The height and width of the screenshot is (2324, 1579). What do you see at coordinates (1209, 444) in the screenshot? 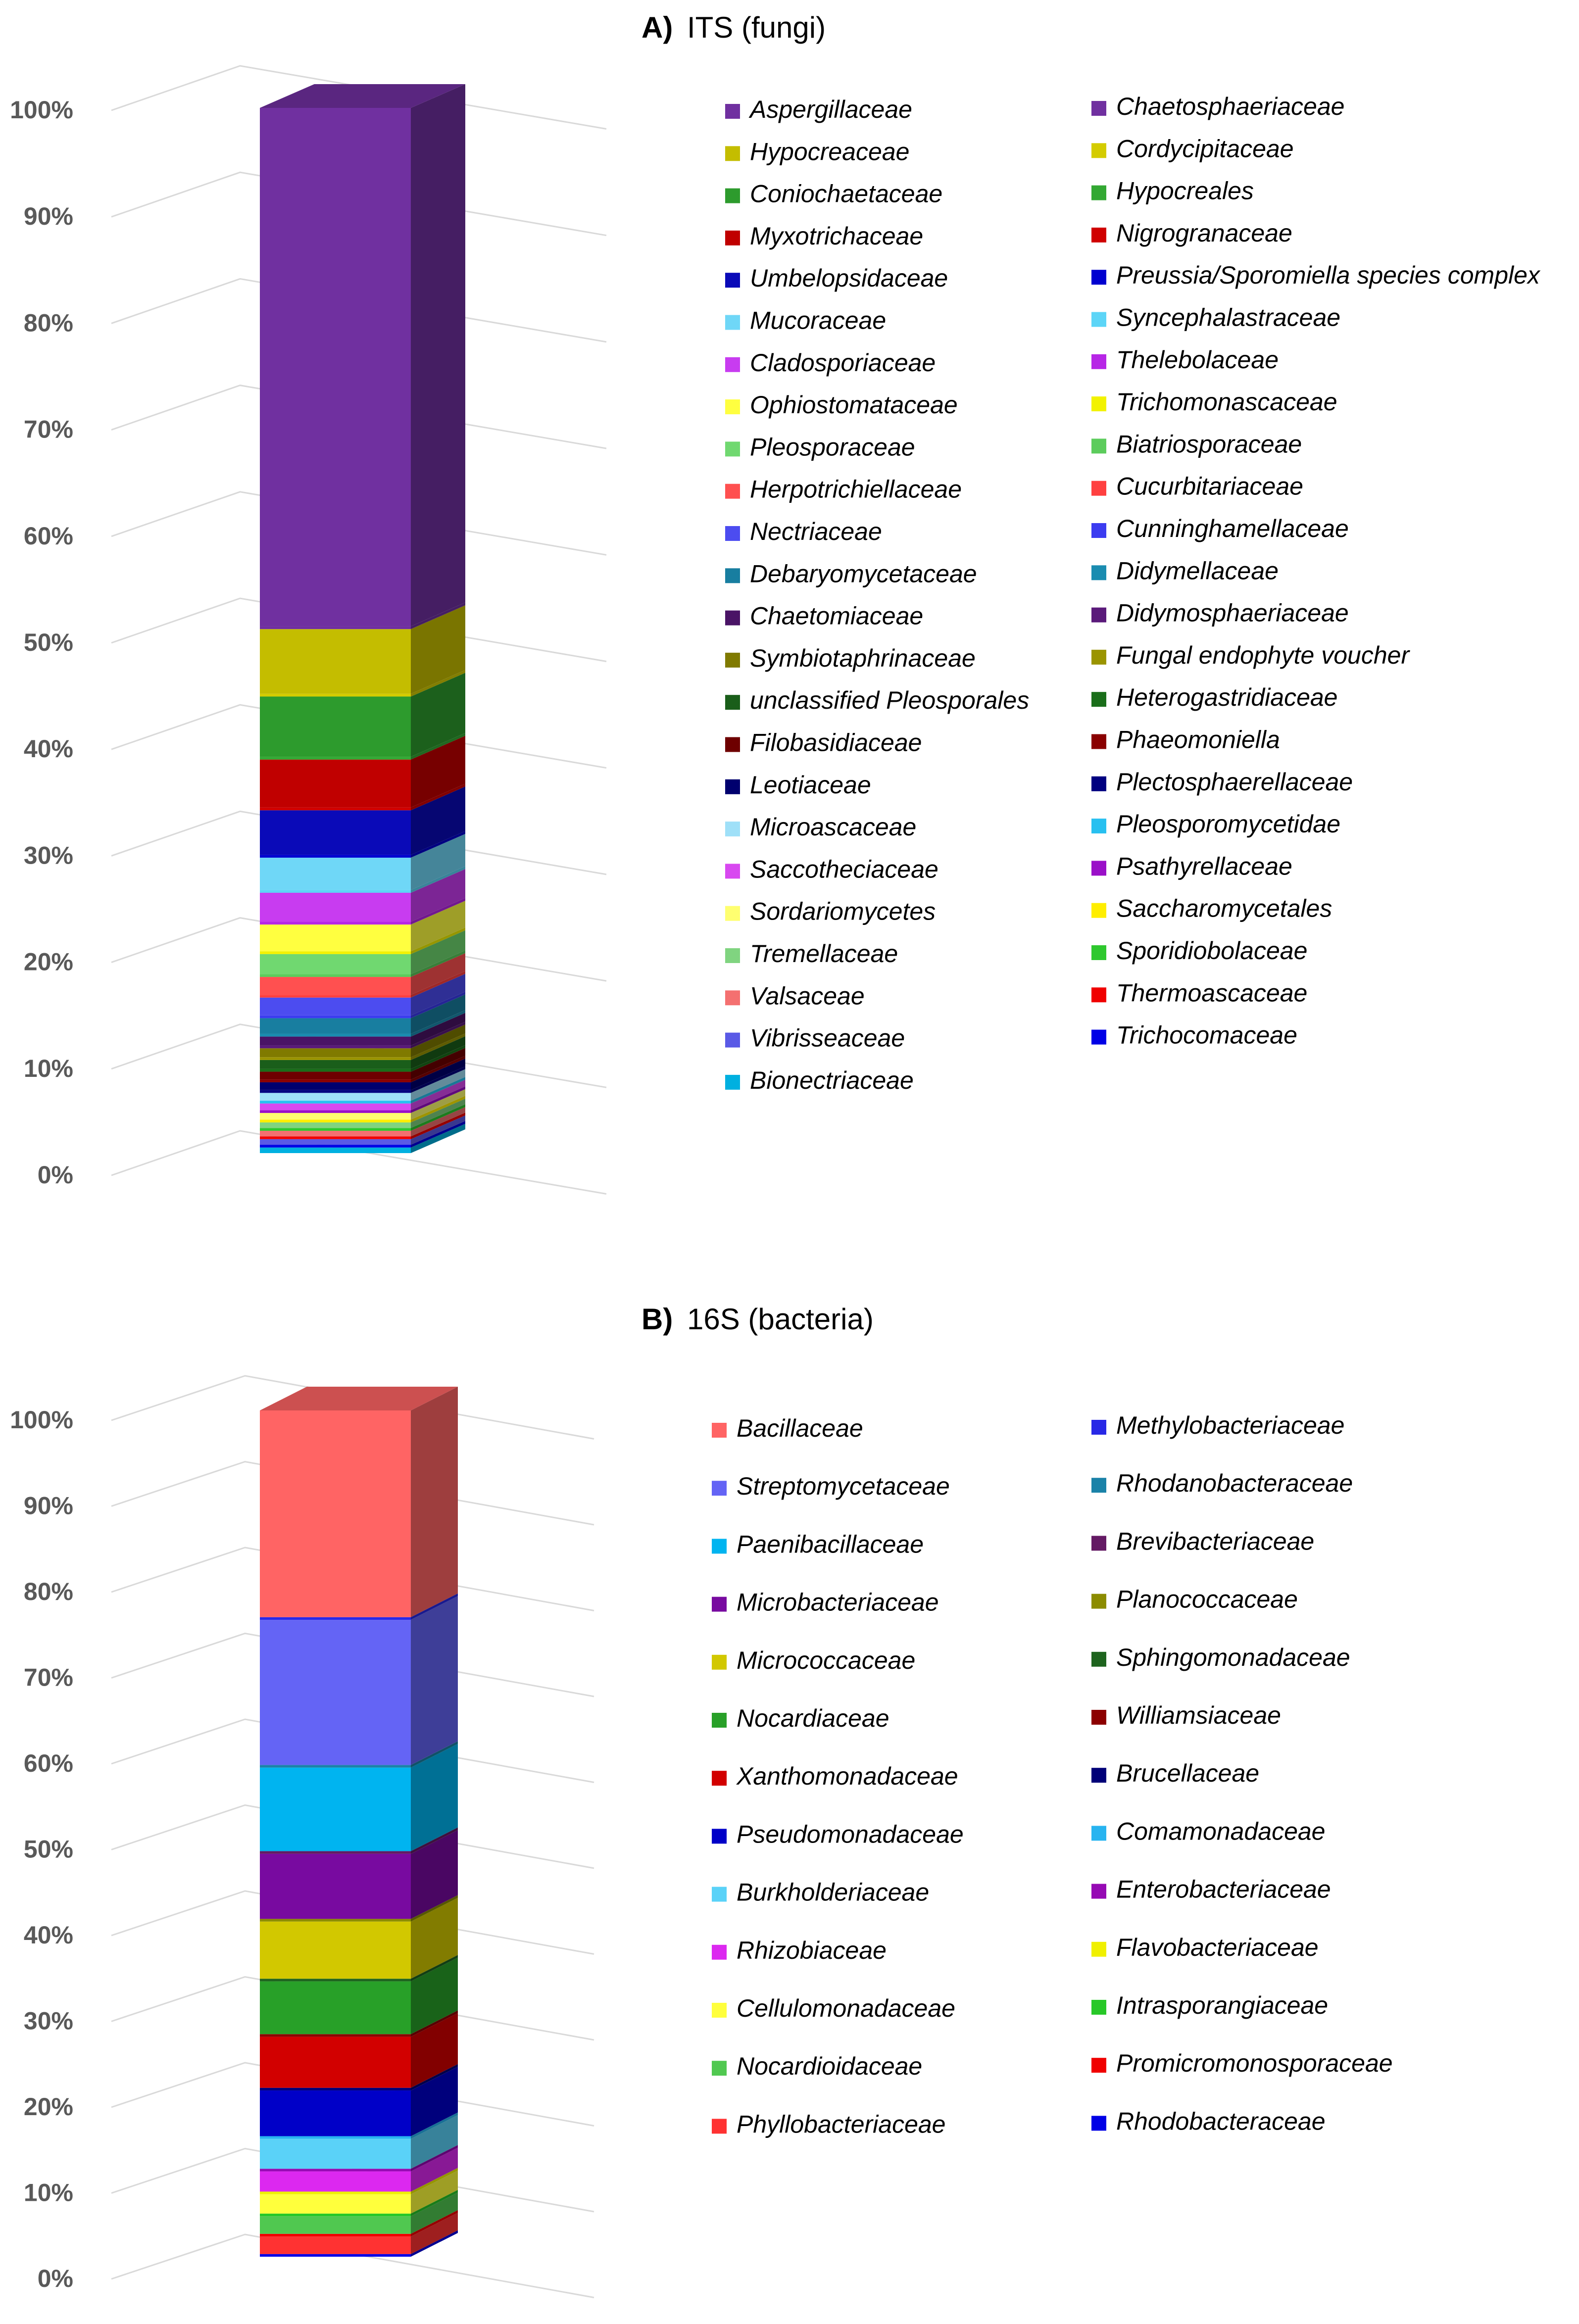
I see `legend-label: Biatriosporaceae` at bounding box center [1209, 444].